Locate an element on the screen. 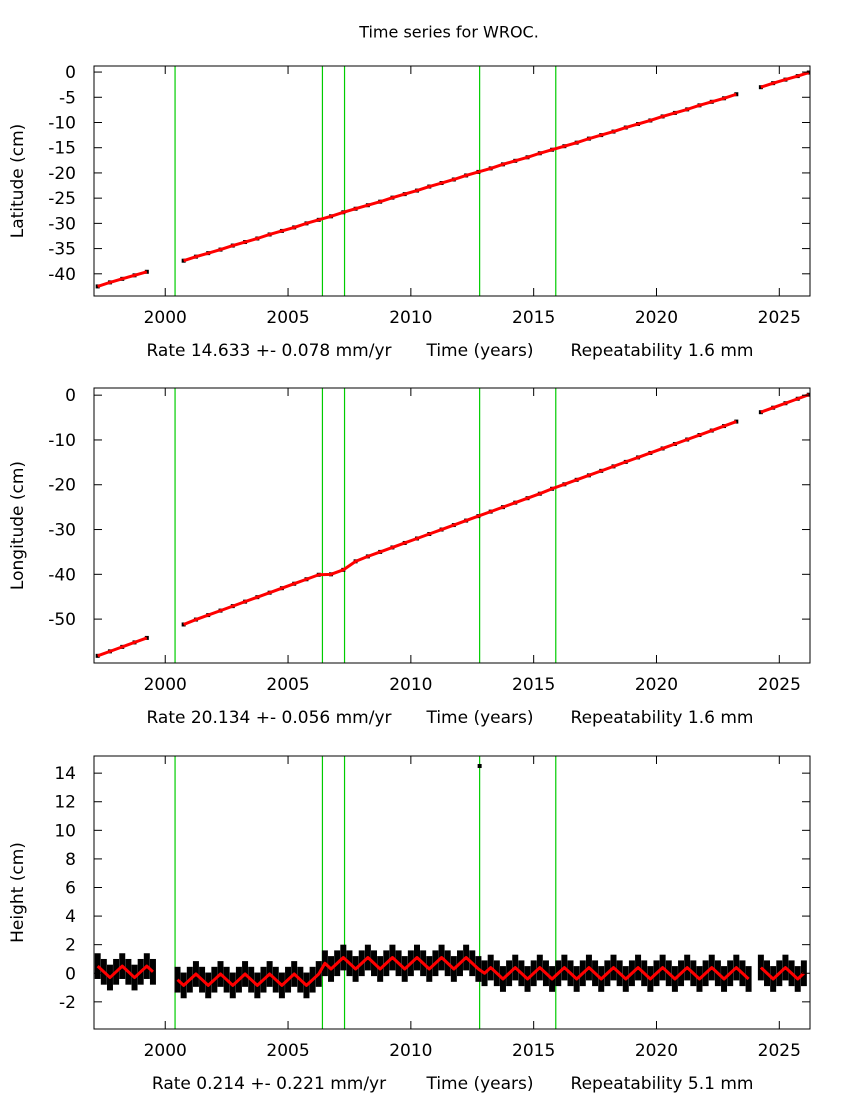 The image size is (850, 1100). y-tick-label: 8 is located at coordinates (70, 860).